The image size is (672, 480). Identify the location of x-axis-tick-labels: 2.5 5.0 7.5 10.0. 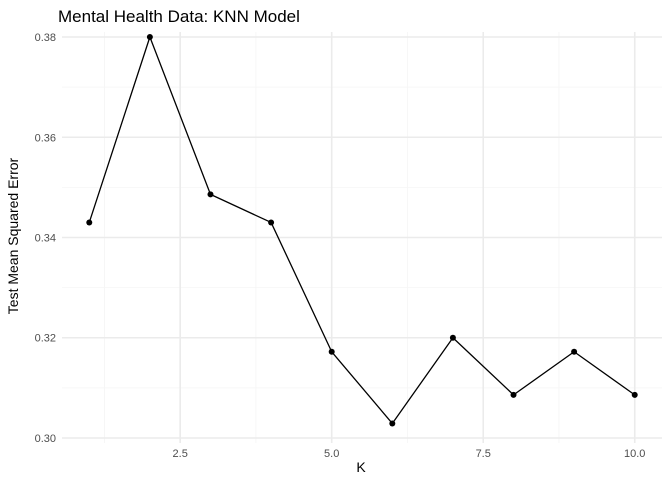
(409, 454).